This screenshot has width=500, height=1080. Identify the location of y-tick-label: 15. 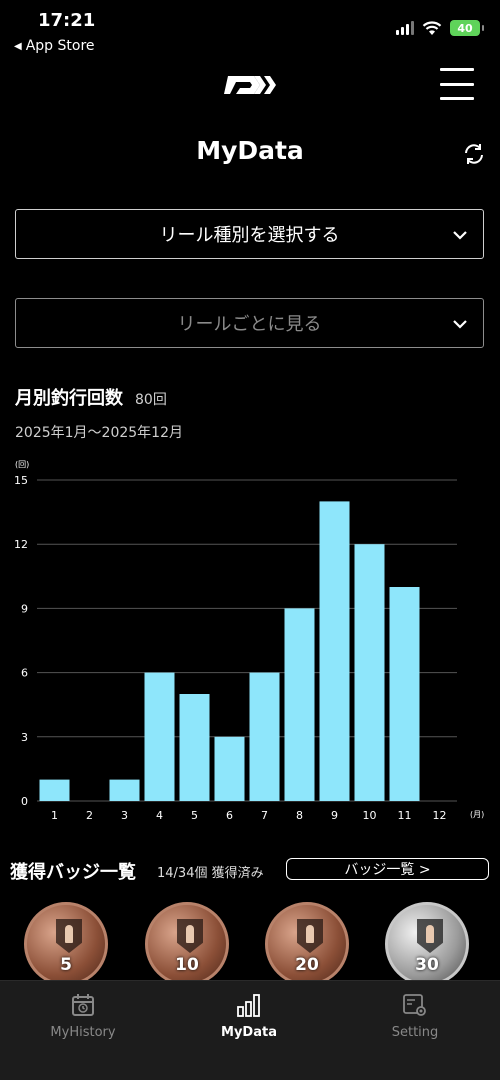
(21, 480).